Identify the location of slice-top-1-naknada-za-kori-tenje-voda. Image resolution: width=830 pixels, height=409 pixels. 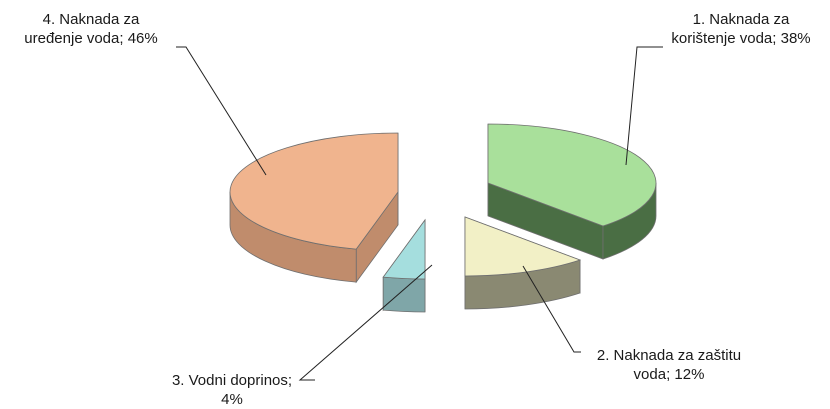
(572, 175).